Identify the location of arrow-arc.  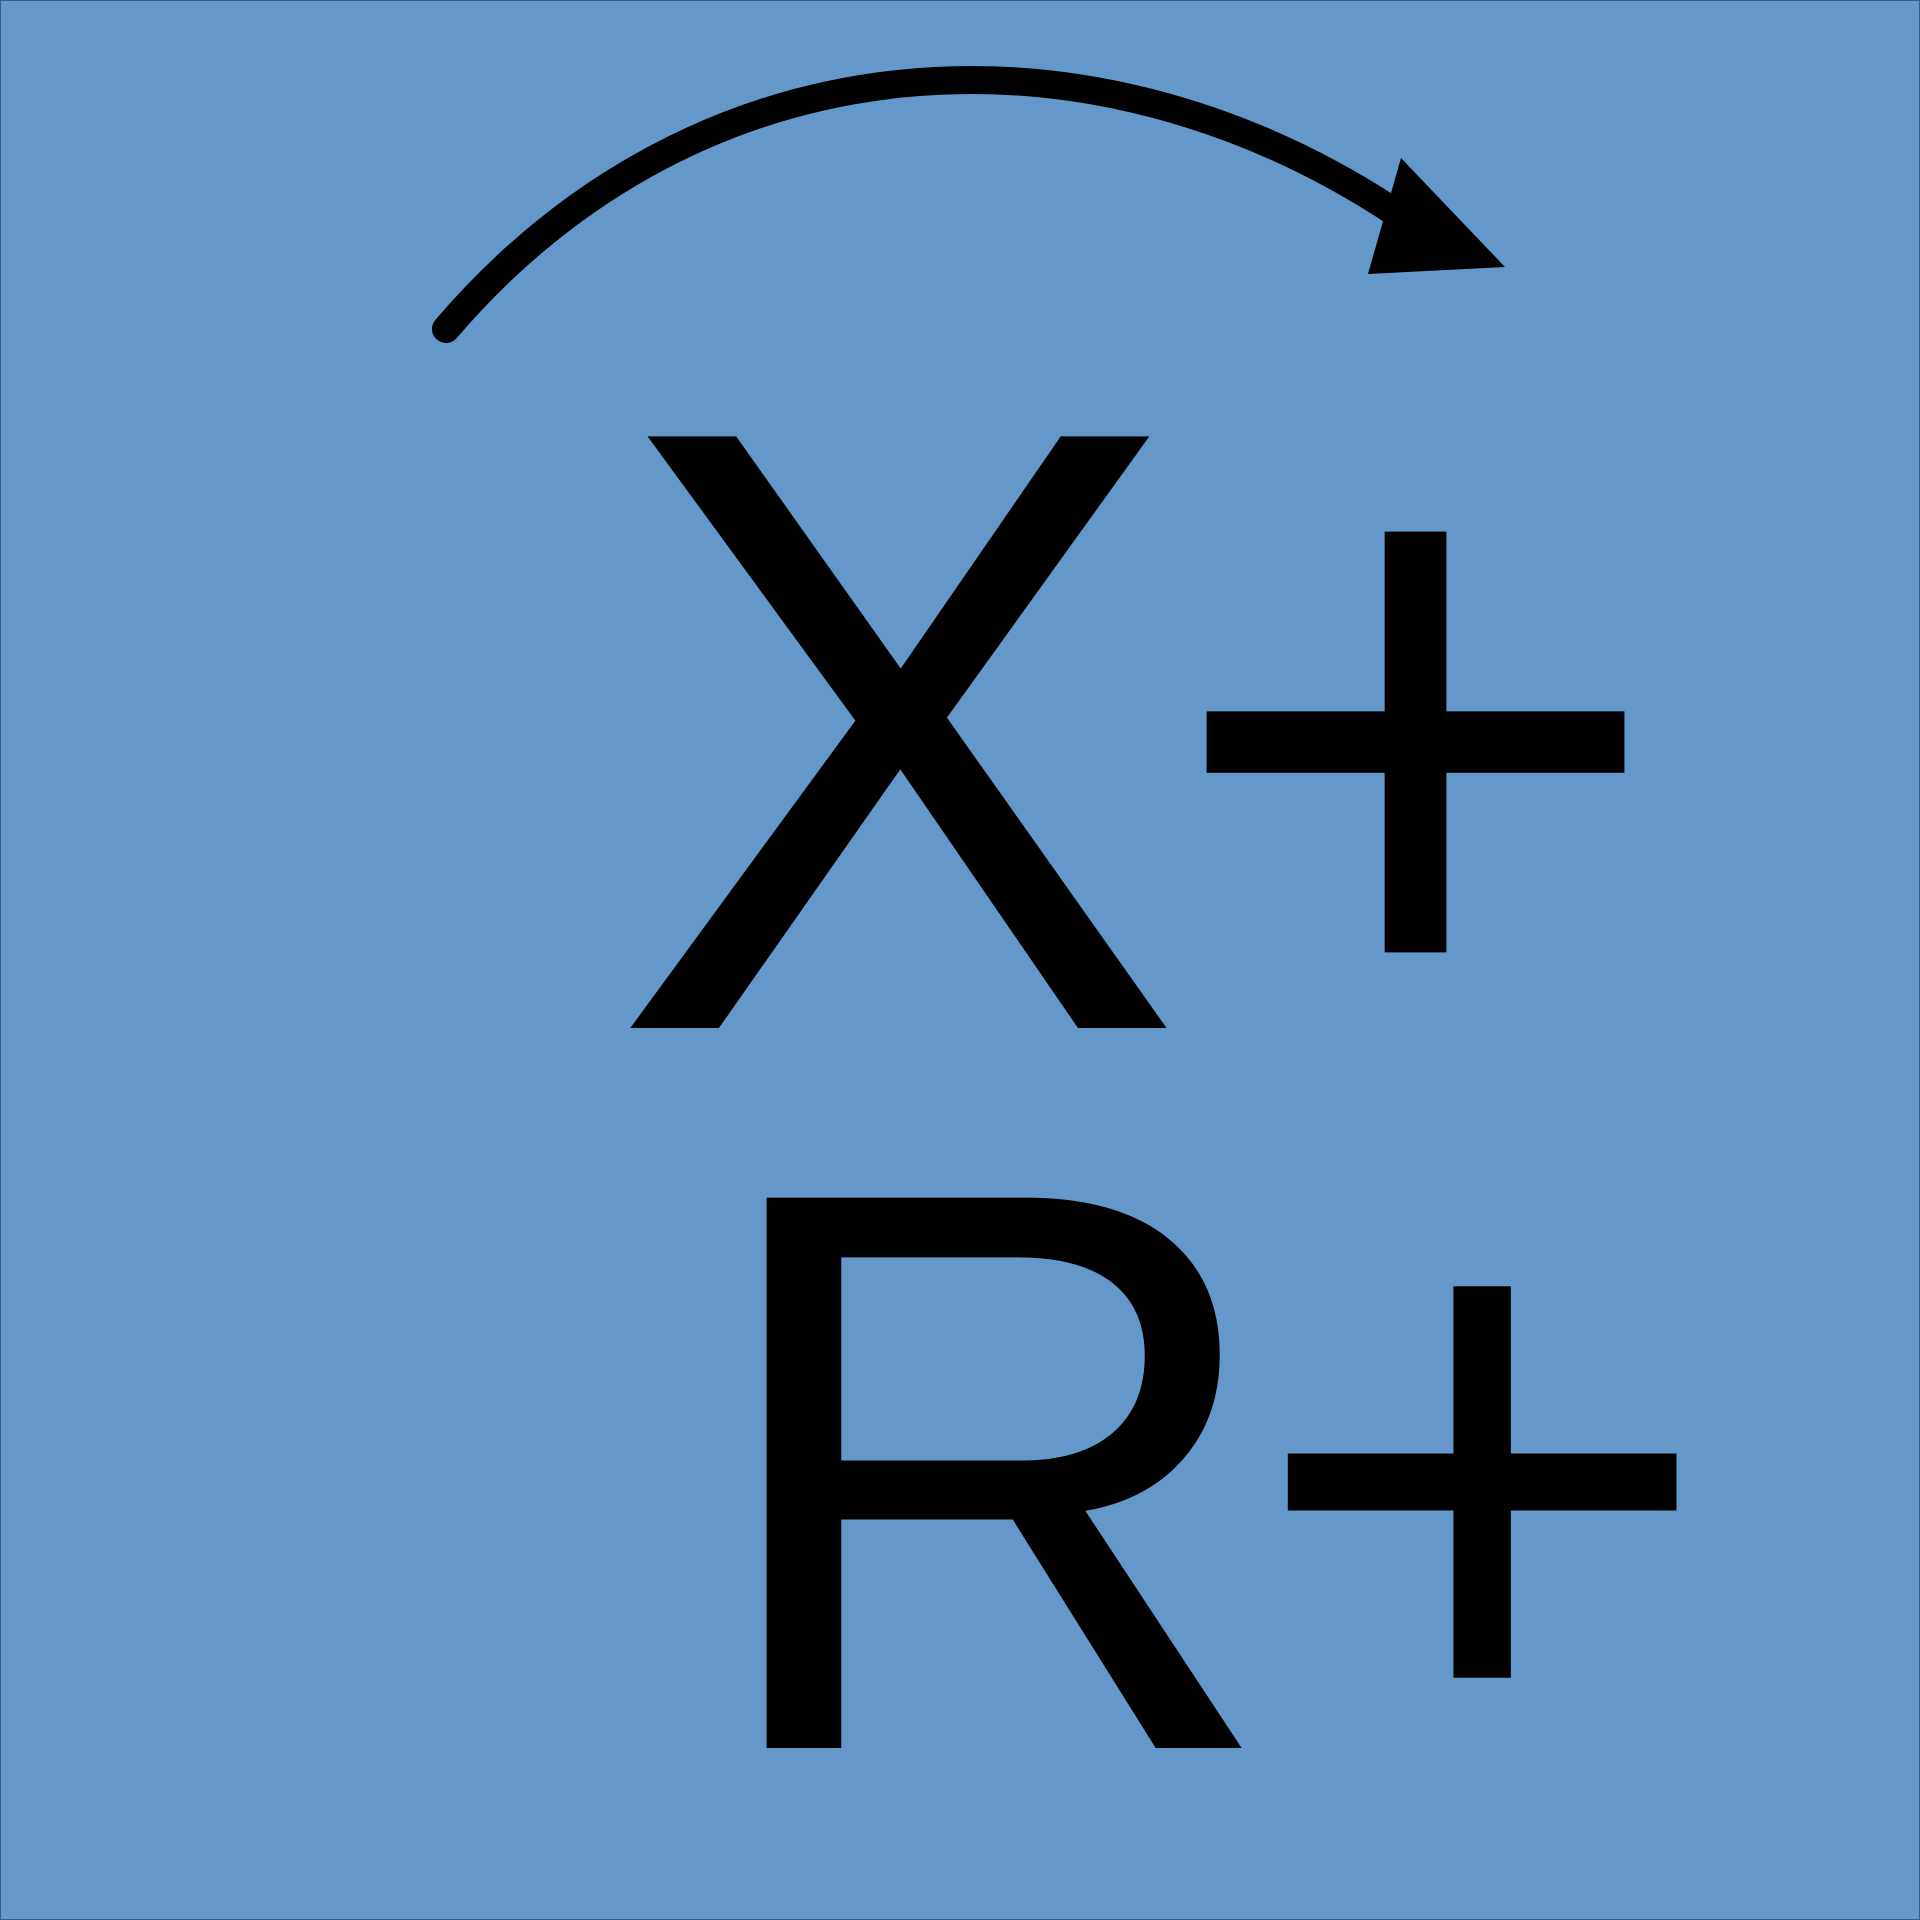
(921, 204).